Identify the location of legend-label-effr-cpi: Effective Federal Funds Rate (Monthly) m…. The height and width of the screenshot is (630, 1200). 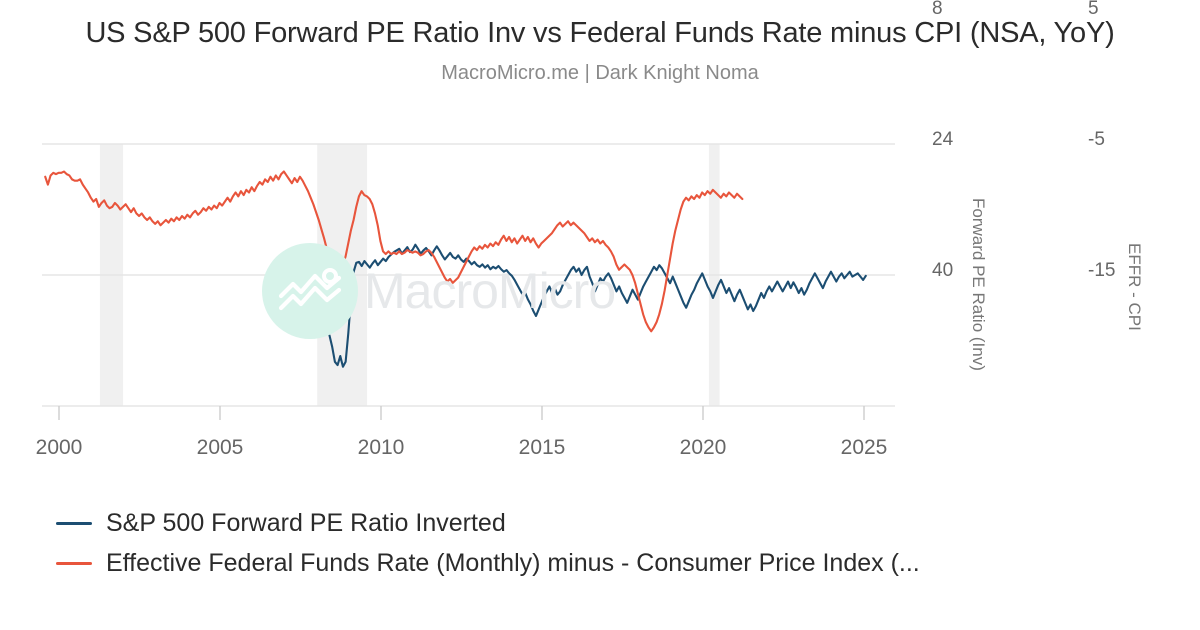
(513, 562).